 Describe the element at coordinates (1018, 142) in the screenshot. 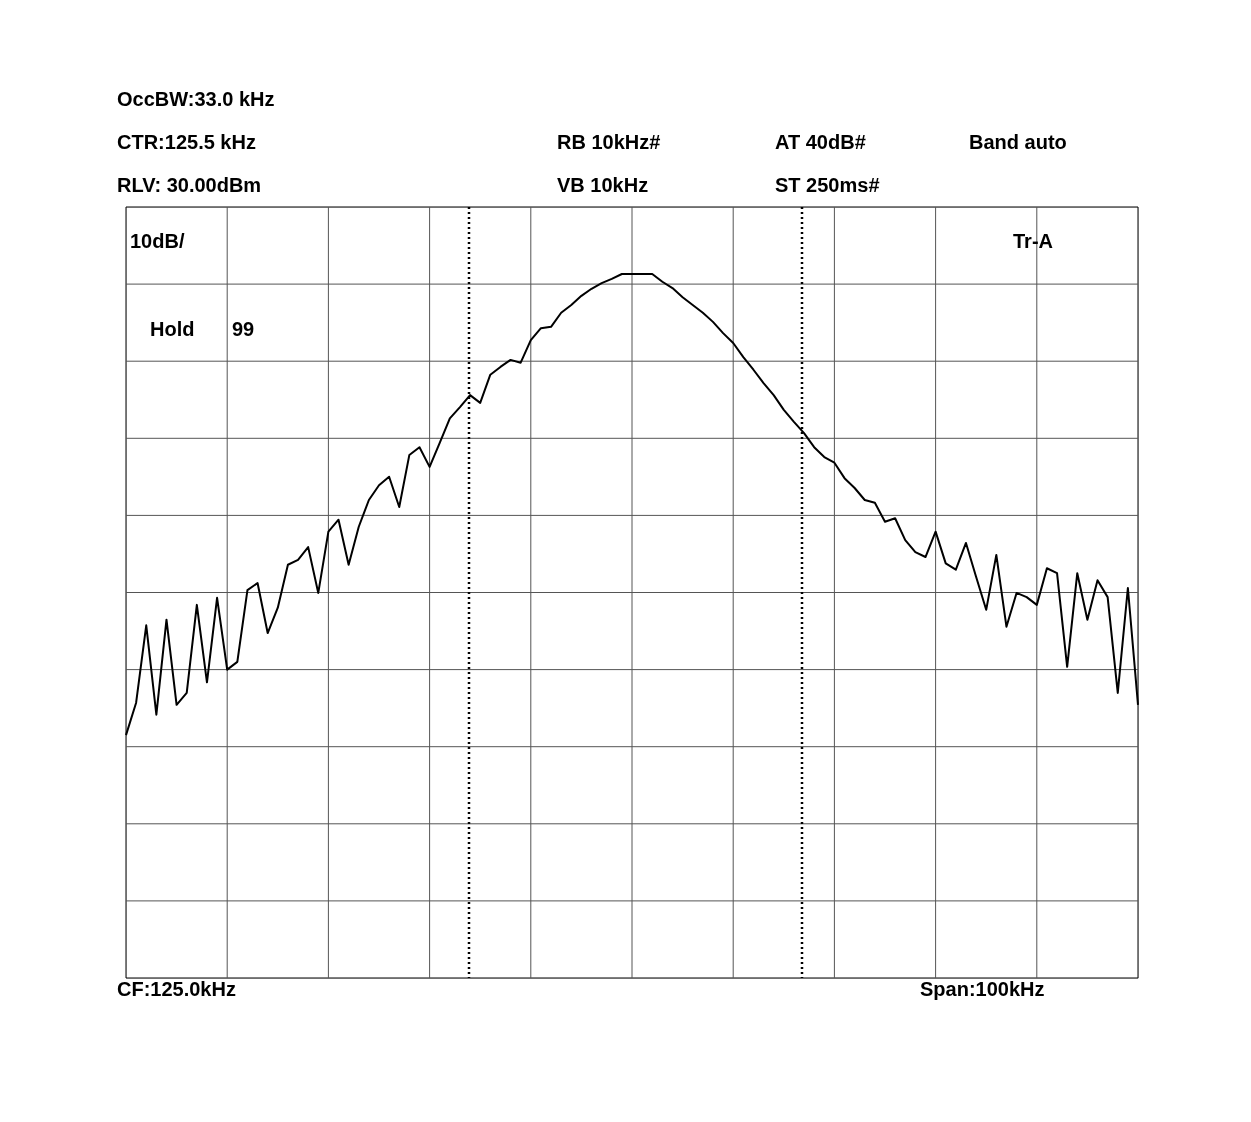

I see `text: Band auto` at that location.